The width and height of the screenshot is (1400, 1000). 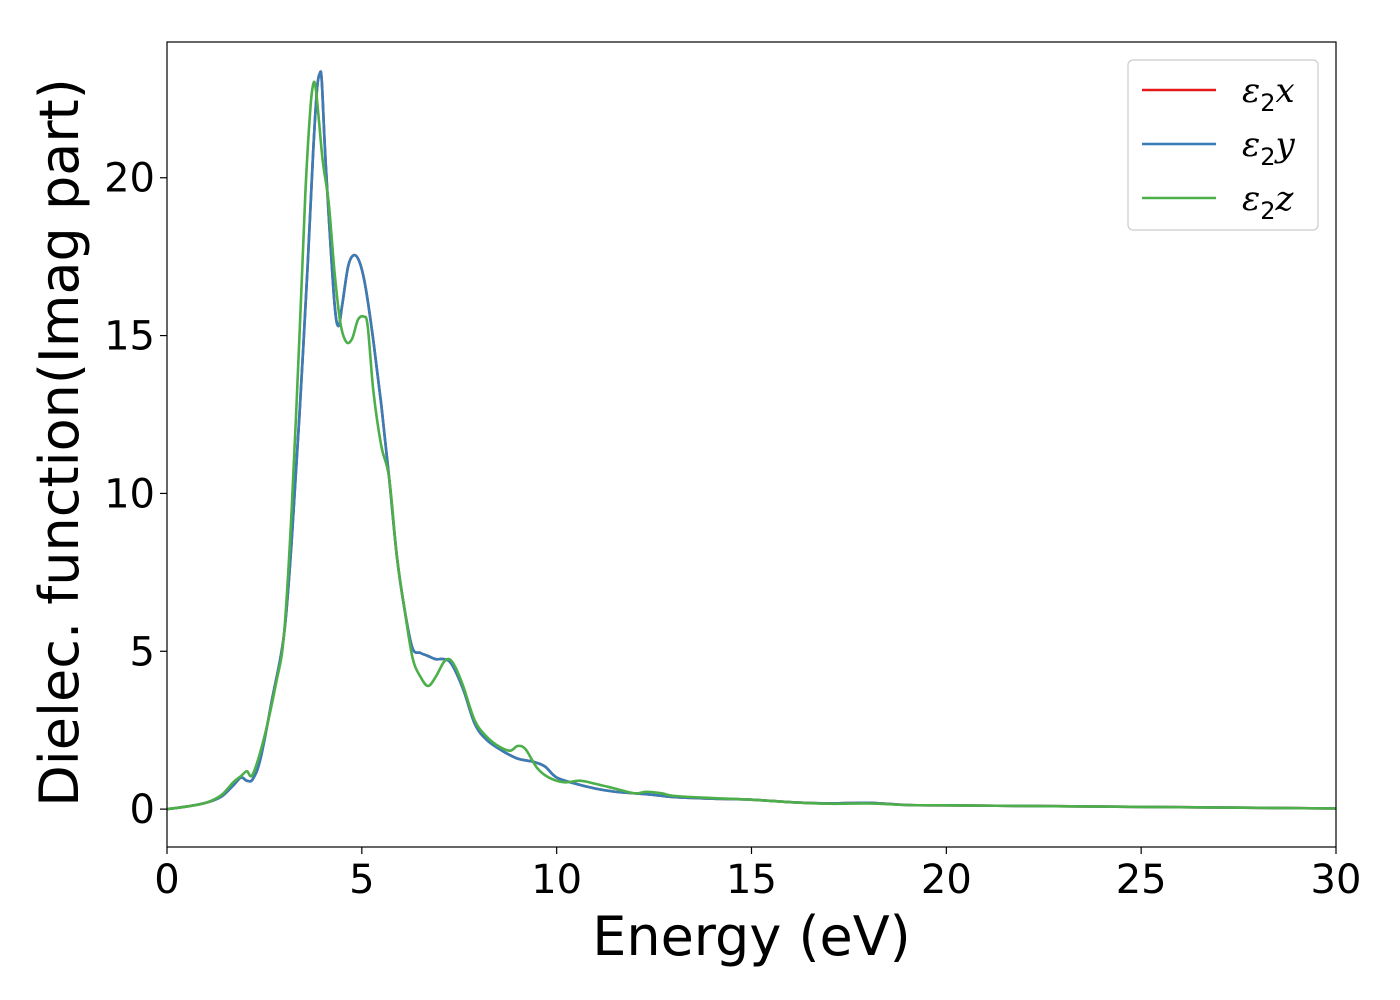 What do you see at coordinates (59, 442) in the screenshot?
I see `y-axis-title: Dielec. function(Imag part)` at bounding box center [59, 442].